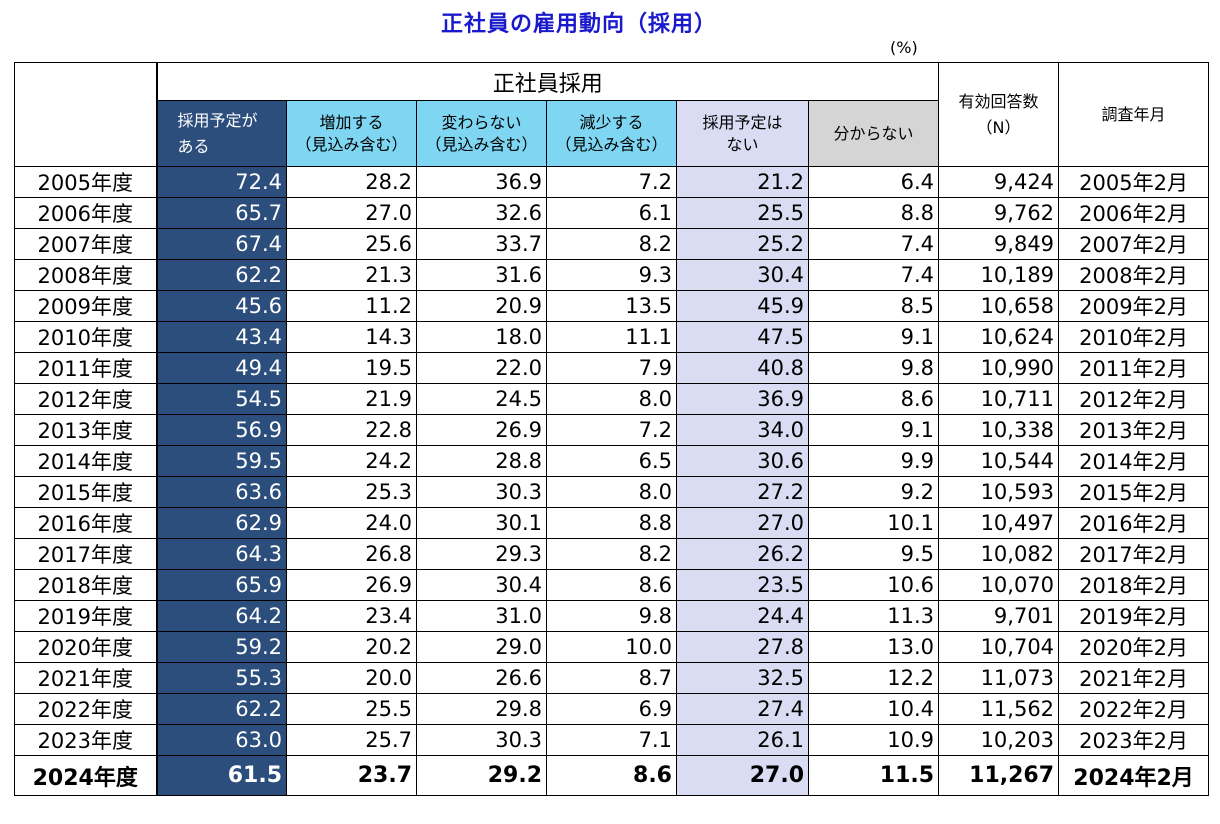 This screenshot has height=824, width=1220. What do you see at coordinates (481, 182) in the screenshot?
I see `cell-c3: 36.9` at bounding box center [481, 182].